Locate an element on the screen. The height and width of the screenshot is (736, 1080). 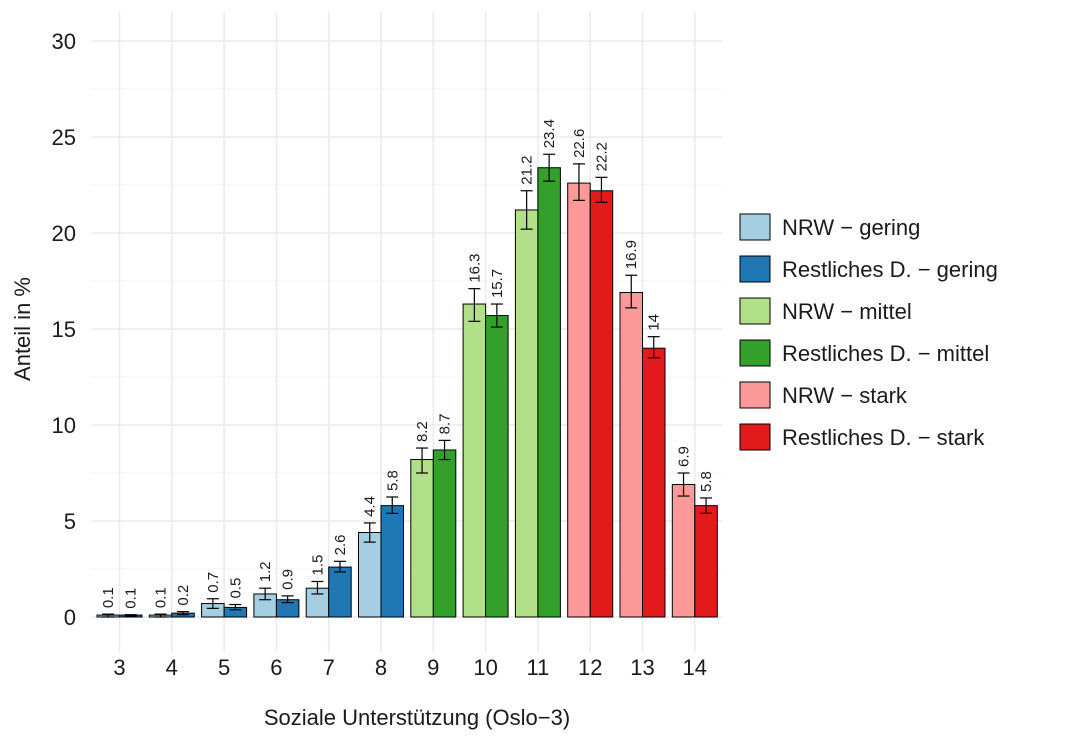
y-axis-ticks: 0 5 10 15 20 25 30 is located at coordinates (64, 329).